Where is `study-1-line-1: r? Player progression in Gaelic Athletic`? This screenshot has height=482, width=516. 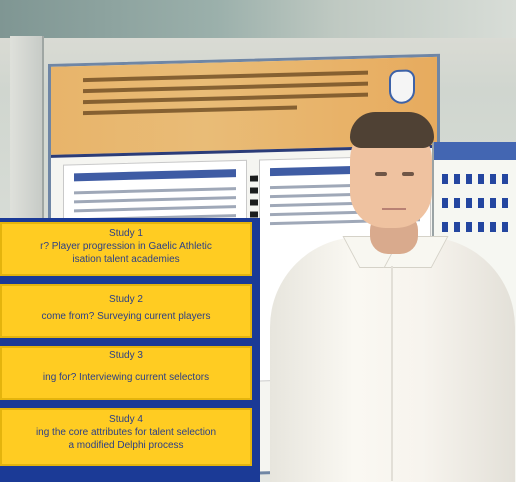
study-1-line-1: r? Player progression in Gaelic Athletic is located at coordinates (126, 246).